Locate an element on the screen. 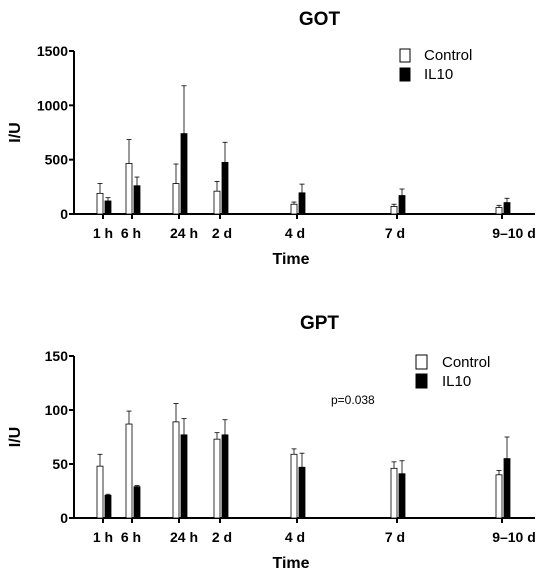  y-tick-label: 50 is located at coordinates (60, 464).